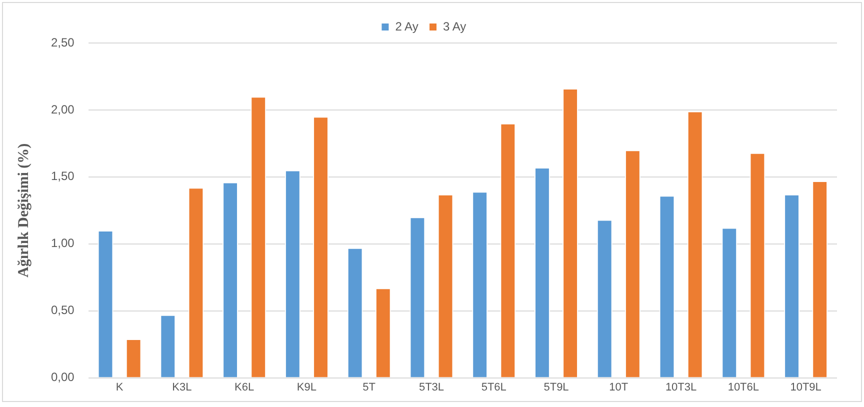 This screenshot has width=864, height=407. Describe the element at coordinates (618, 387) in the screenshot. I see `x-tick-label: 10T` at that location.